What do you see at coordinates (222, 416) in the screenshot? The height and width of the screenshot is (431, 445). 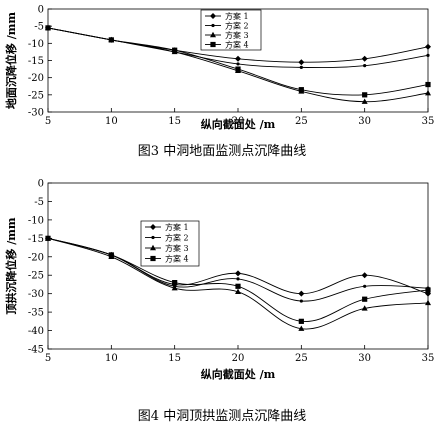 I see `chart-title: 图4 中洞顶拱监测点沉降曲线` at bounding box center [222, 416].